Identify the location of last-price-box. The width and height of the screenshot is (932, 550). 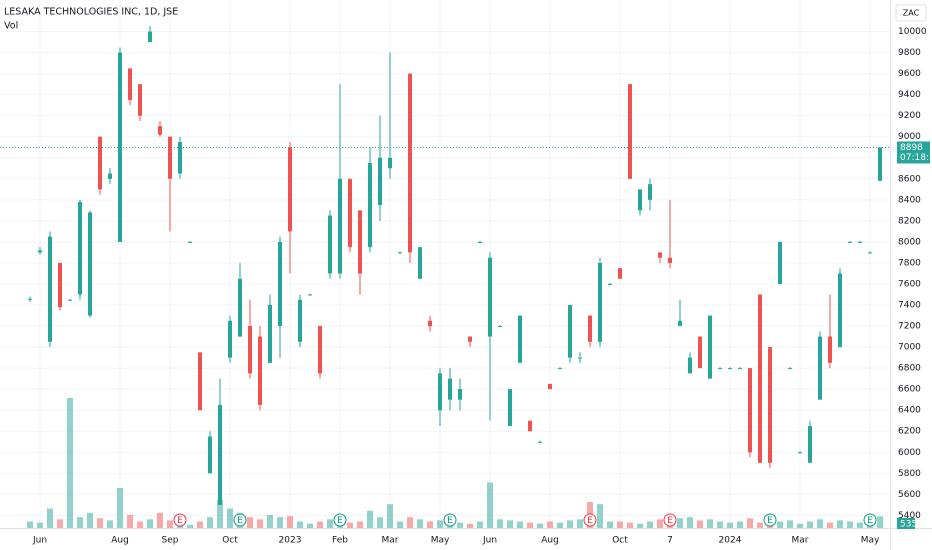
(913, 152).